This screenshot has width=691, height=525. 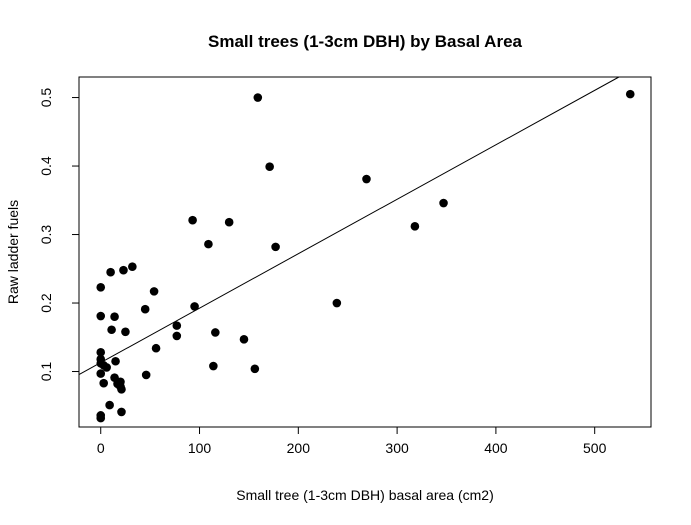 I want to click on x-axis-label: Small tree (1-3cm DBH) basal area (cm2), so click(x=365, y=495).